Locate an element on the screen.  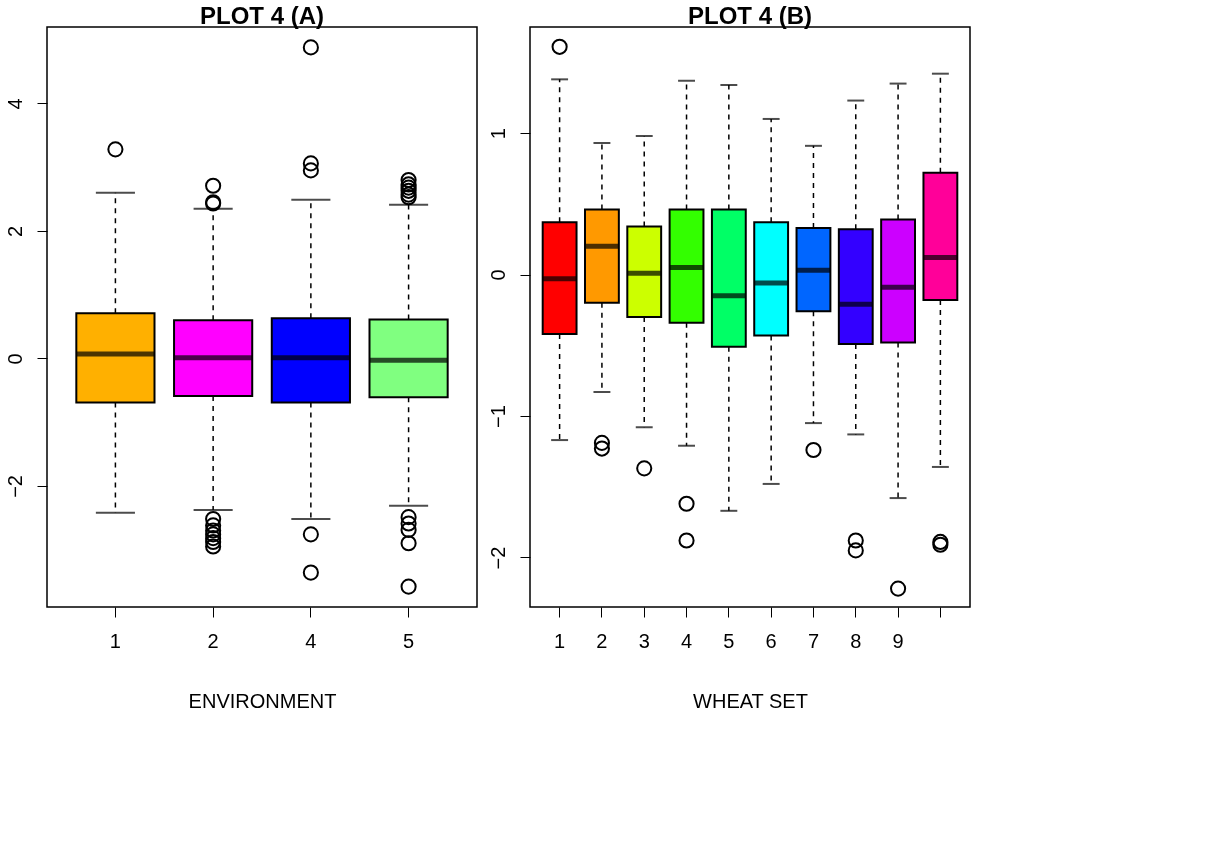
y-tick-label: 1 is located at coordinates (497, 134).